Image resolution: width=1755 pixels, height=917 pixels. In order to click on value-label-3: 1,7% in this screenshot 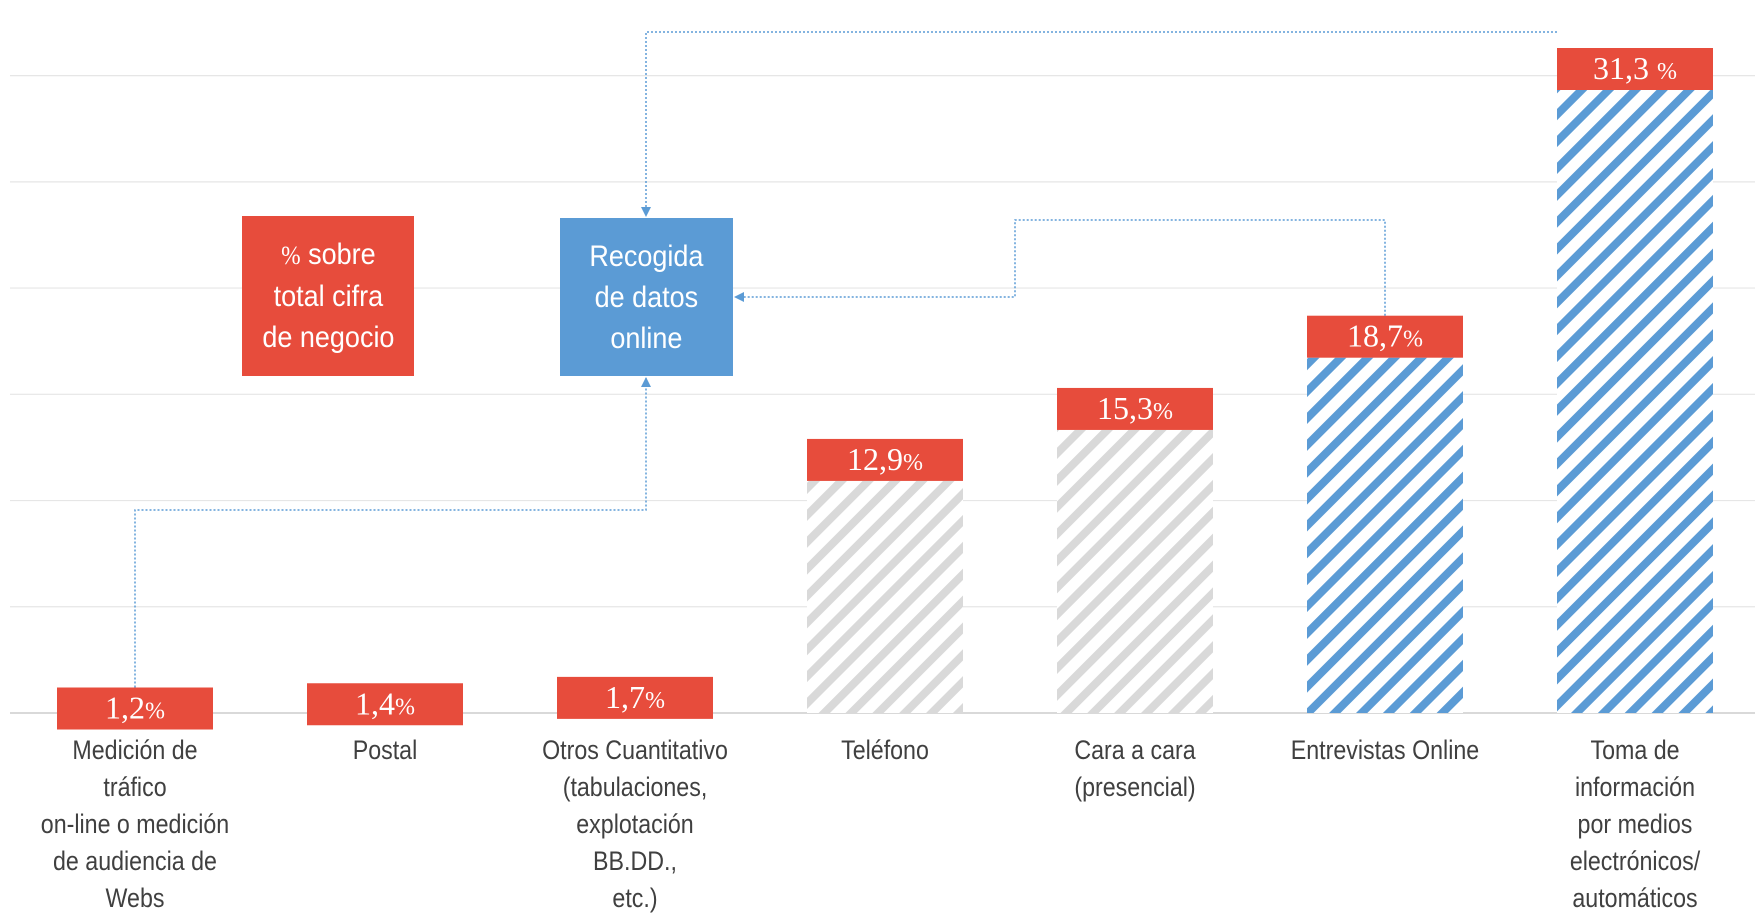, I will do `click(635, 697)`.